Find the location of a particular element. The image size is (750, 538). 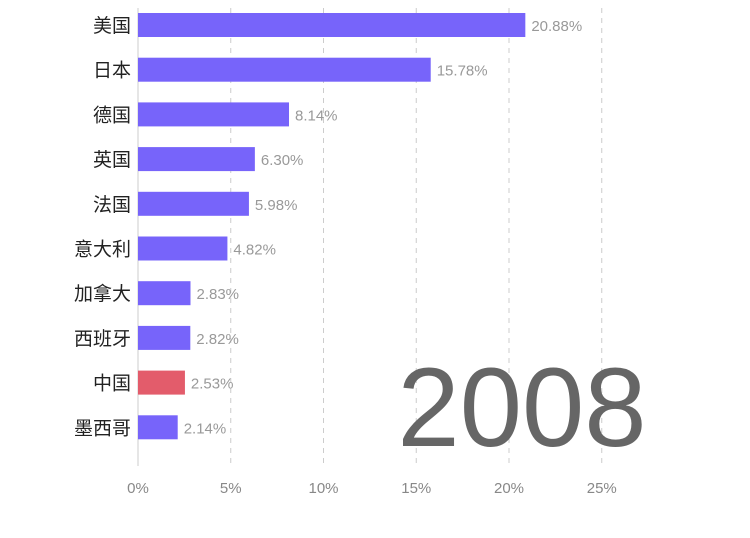

category-label: 墨西哥 is located at coordinates (102, 428).